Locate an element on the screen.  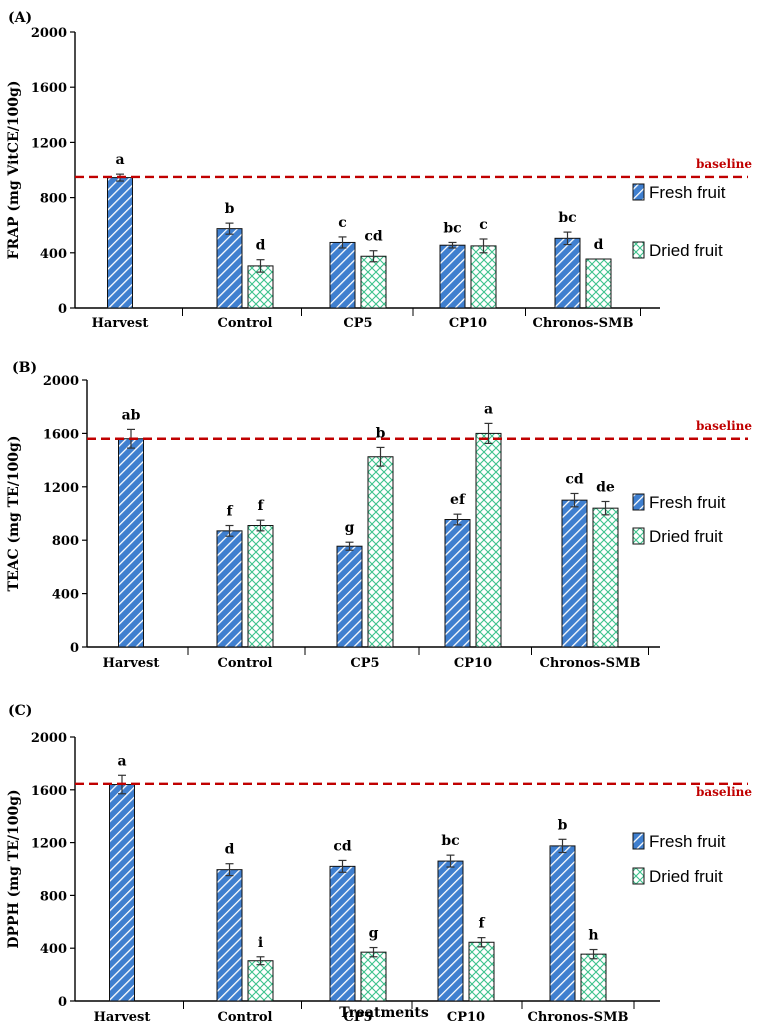
x-axis-label: Treatments is located at coordinates (384, 1013).